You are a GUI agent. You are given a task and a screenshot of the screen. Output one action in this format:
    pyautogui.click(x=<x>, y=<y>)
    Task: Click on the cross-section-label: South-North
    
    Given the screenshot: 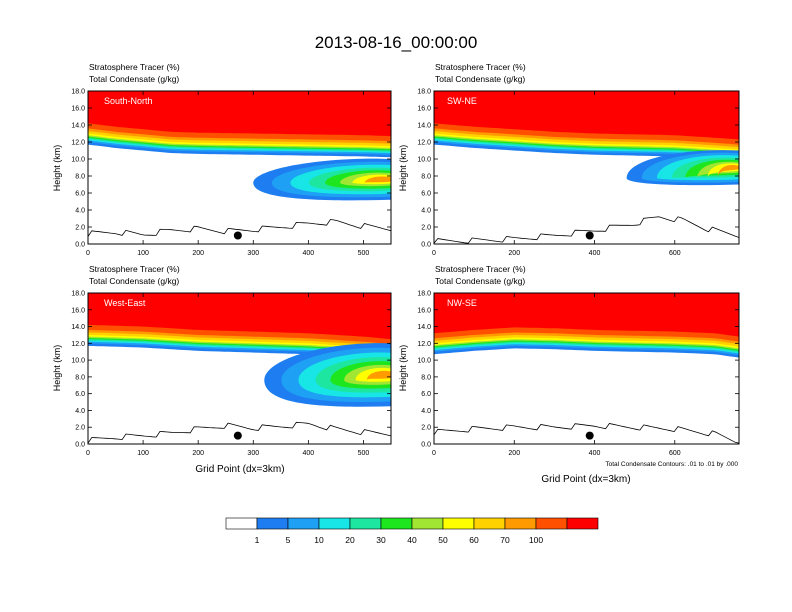 What is the action you would take?
    pyautogui.click(x=128, y=101)
    